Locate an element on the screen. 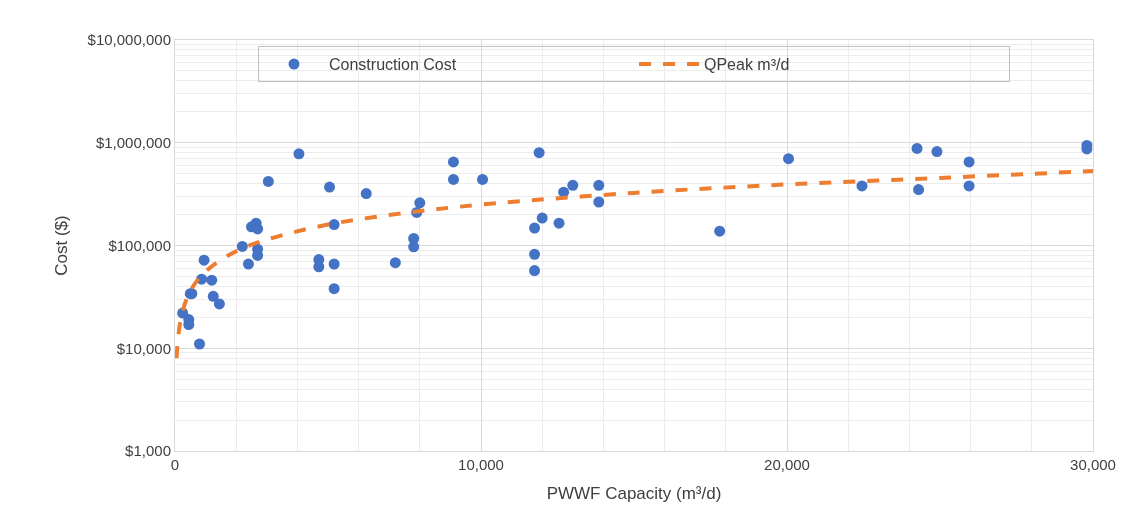  x-tick-label: 20,000 is located at coordinates (787, 464).